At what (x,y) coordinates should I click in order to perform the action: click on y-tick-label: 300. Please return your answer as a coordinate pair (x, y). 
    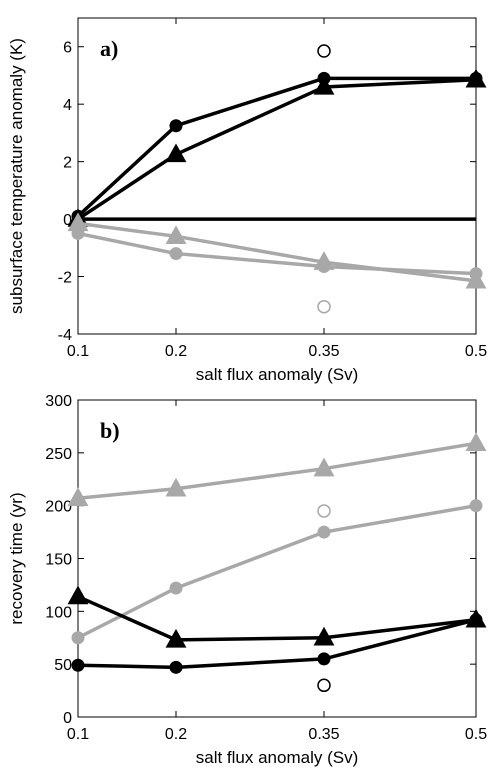
    Looking at the image, I should click on (58, 401).